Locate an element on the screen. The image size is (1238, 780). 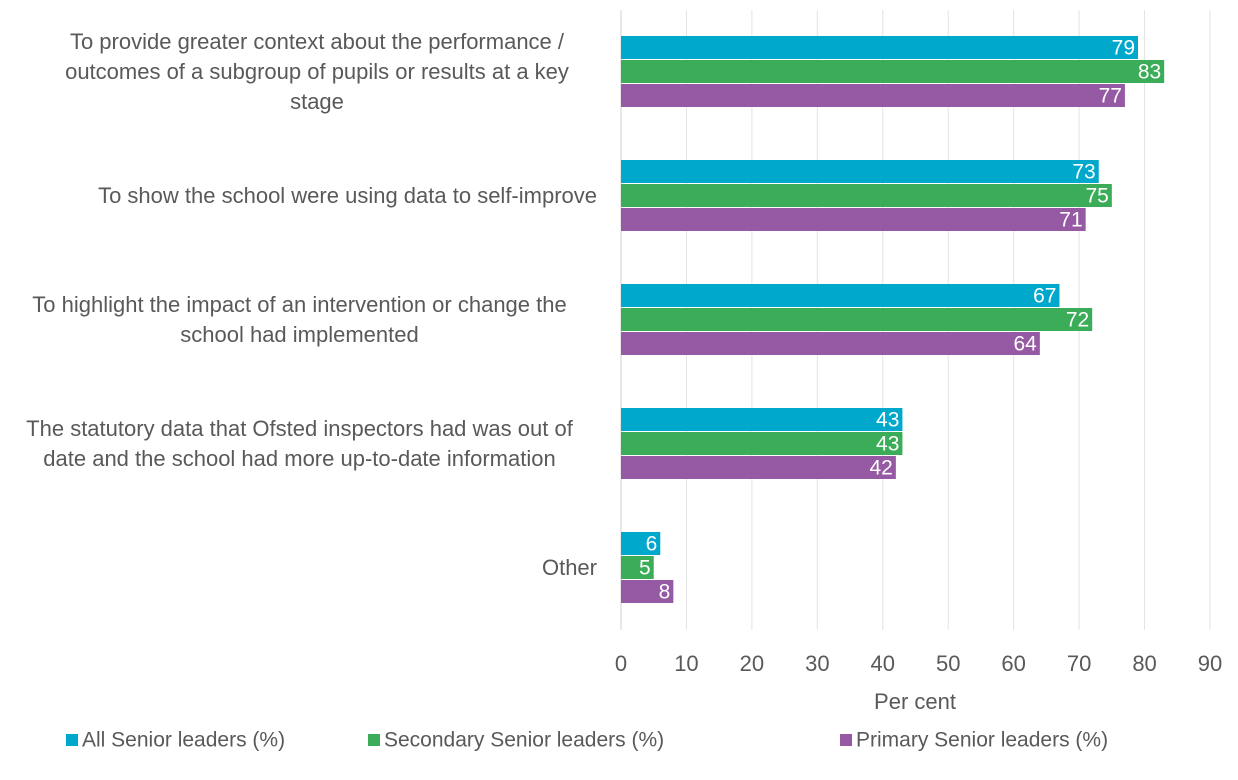
x-tick-label: 90 is located at coordinates (1210, 663).